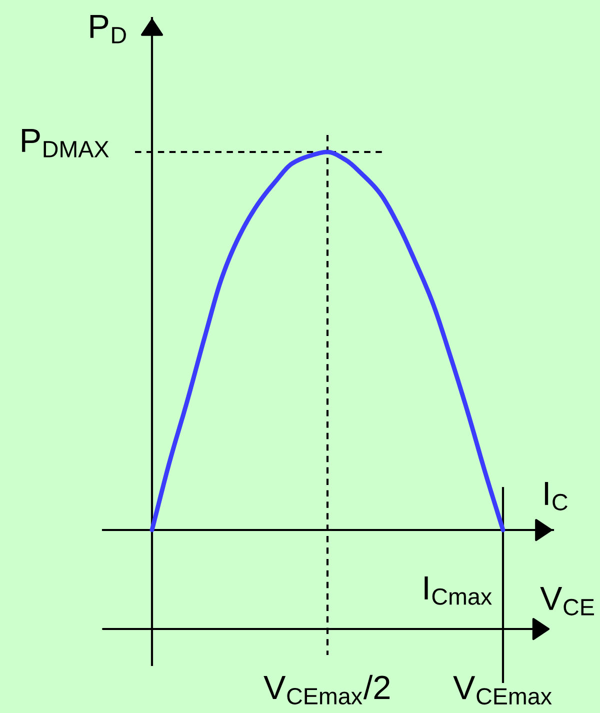 This screenshot has width=600, height=713. Describe the element at coordinates (502, 690) in the screenshot. I see `x-tick-label: V$_{CEmax}$` at that location.